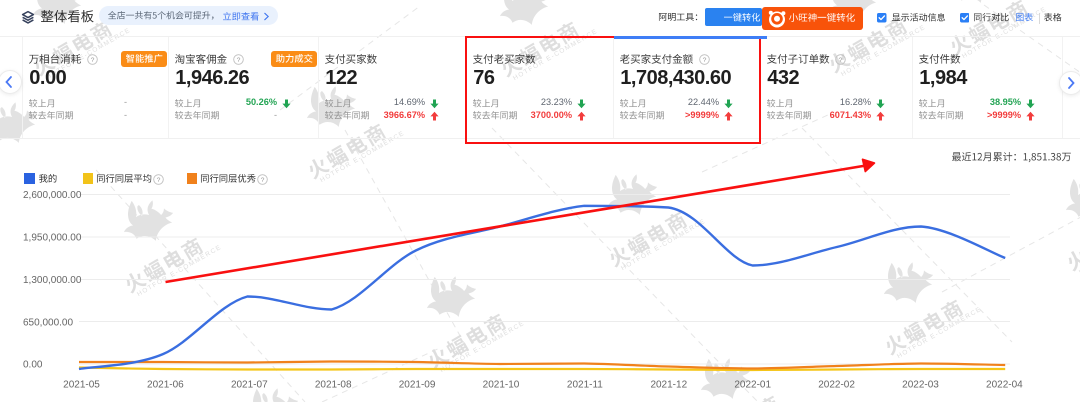  What do you see at coordinates (52, 238) in the screenshot?
I see `svg-text: 1,950,000.00` at bounding box center [52, 238].